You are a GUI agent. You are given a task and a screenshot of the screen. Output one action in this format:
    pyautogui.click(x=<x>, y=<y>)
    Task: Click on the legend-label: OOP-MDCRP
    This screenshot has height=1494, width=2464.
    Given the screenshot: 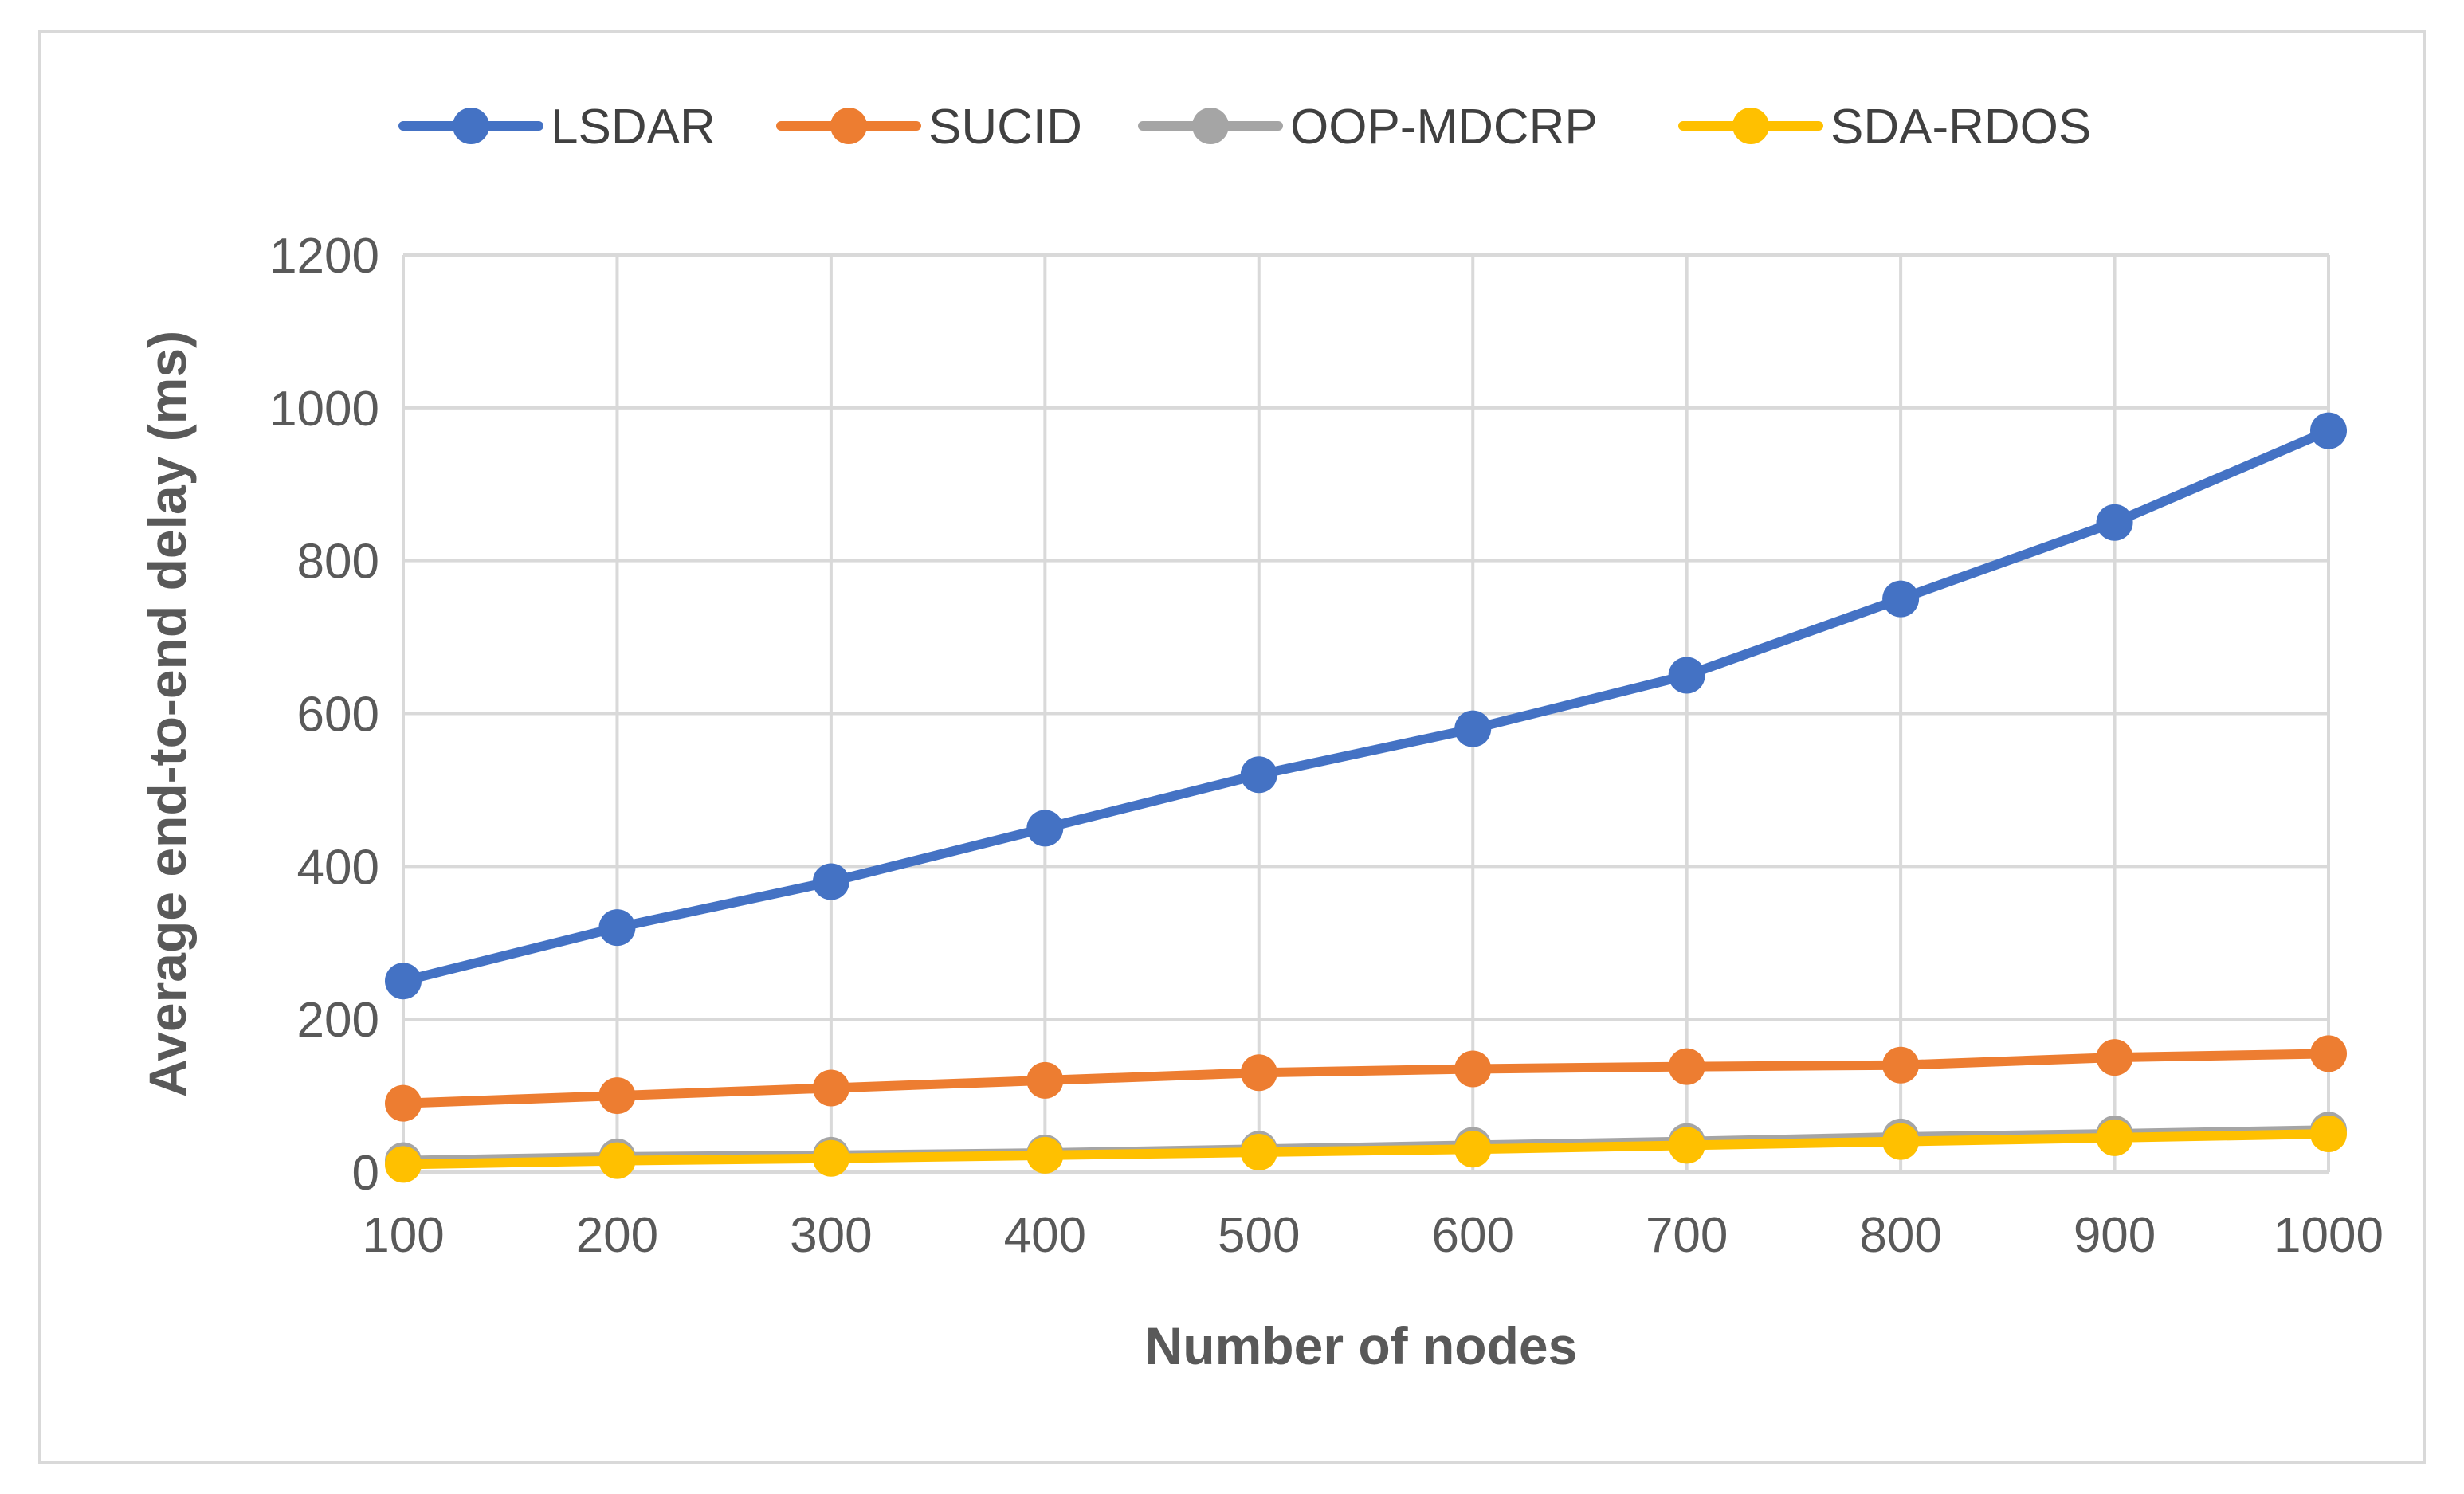 What is the action you would take?
    pyautogui.click(x=1444, y=127)
    